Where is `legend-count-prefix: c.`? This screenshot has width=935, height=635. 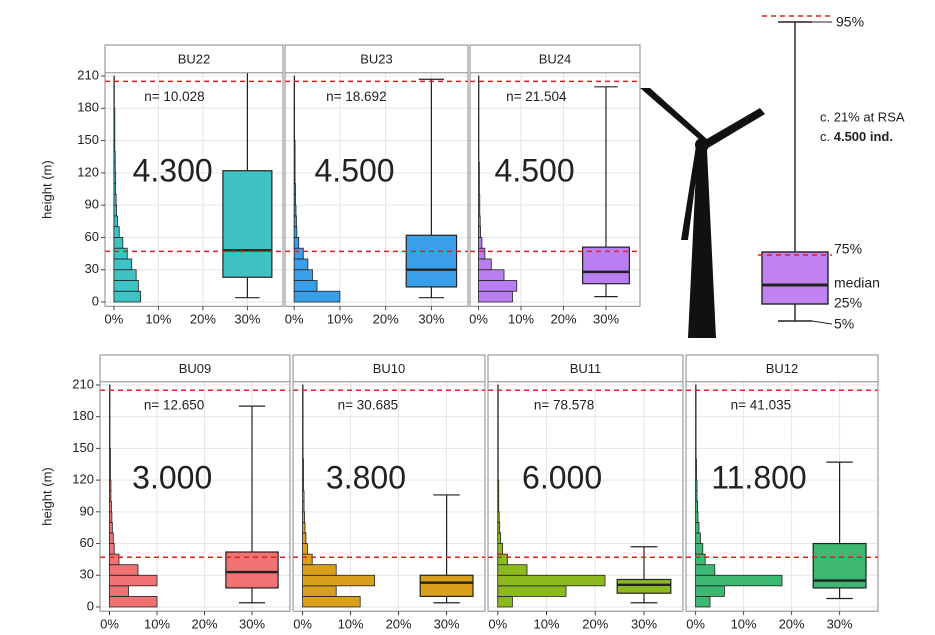 legend-count-prefix: c. is located at coordinates (827, 136).